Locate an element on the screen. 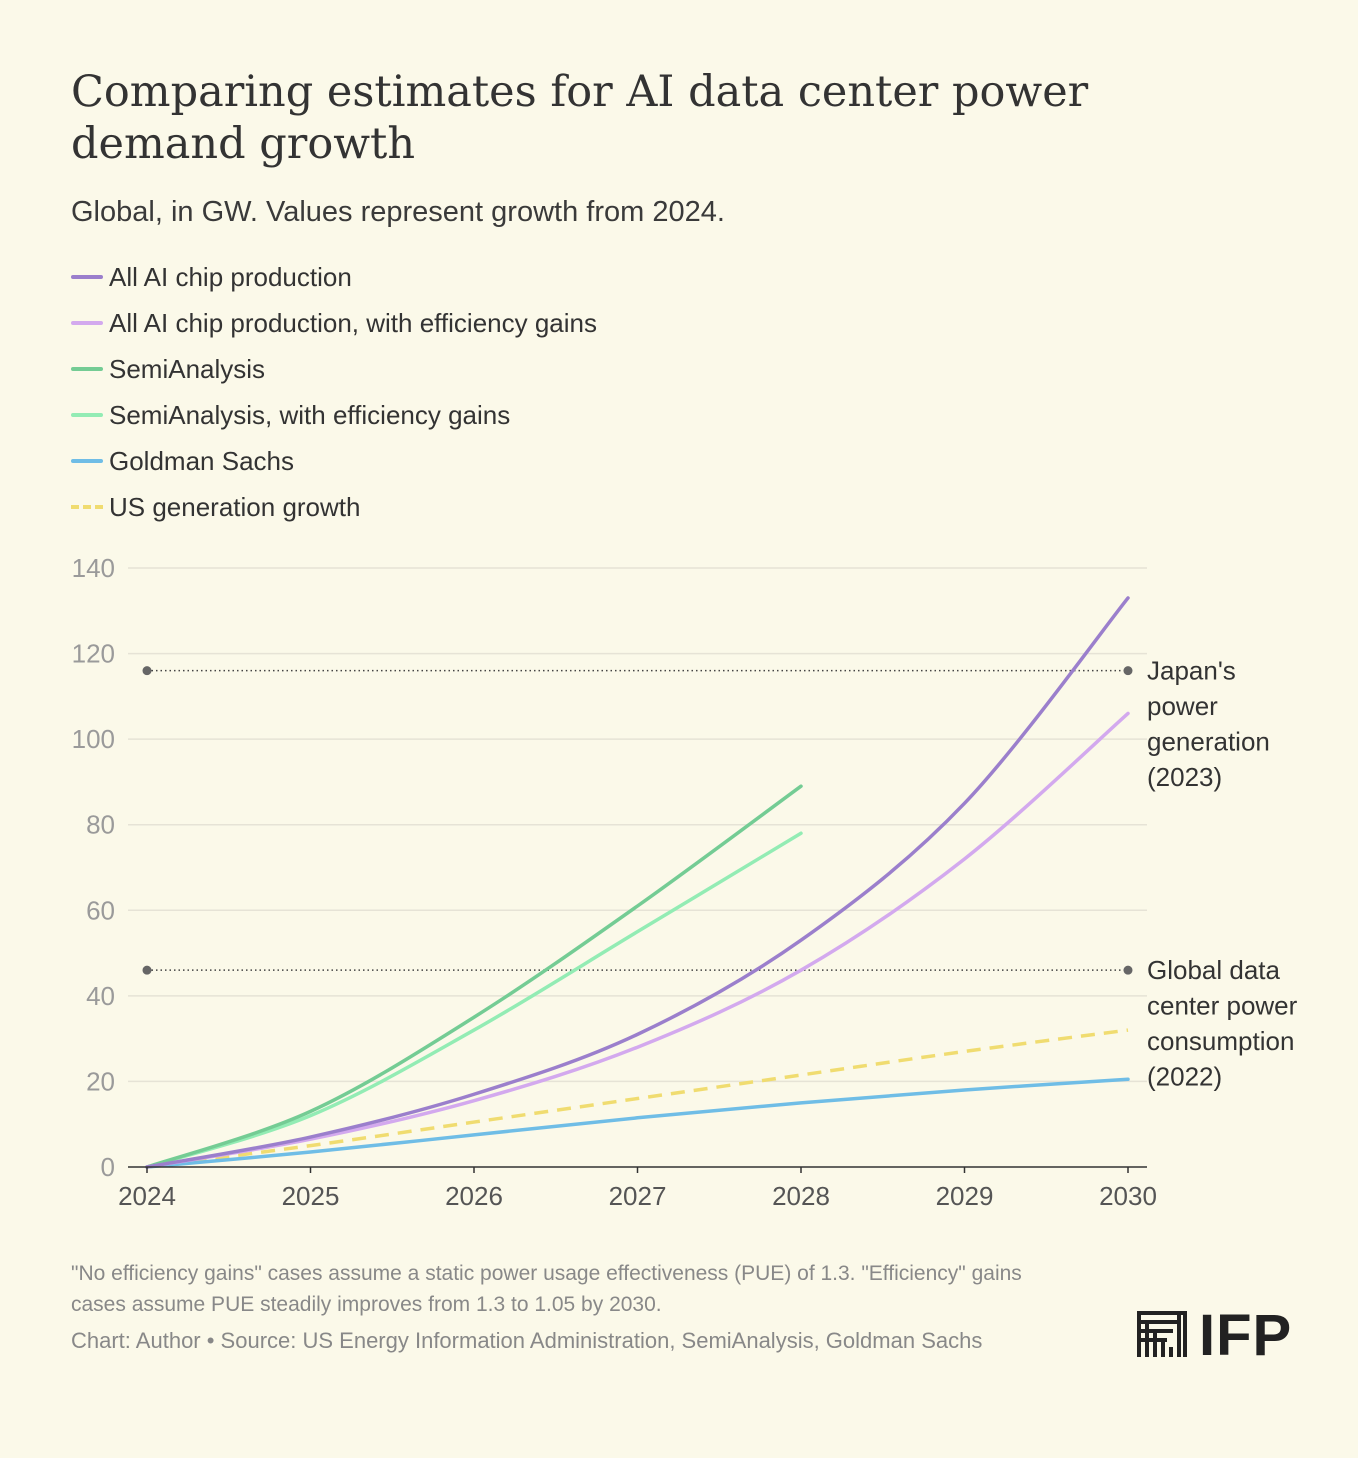  y-tick-label: 20 is located at coordinates (100, 1081).